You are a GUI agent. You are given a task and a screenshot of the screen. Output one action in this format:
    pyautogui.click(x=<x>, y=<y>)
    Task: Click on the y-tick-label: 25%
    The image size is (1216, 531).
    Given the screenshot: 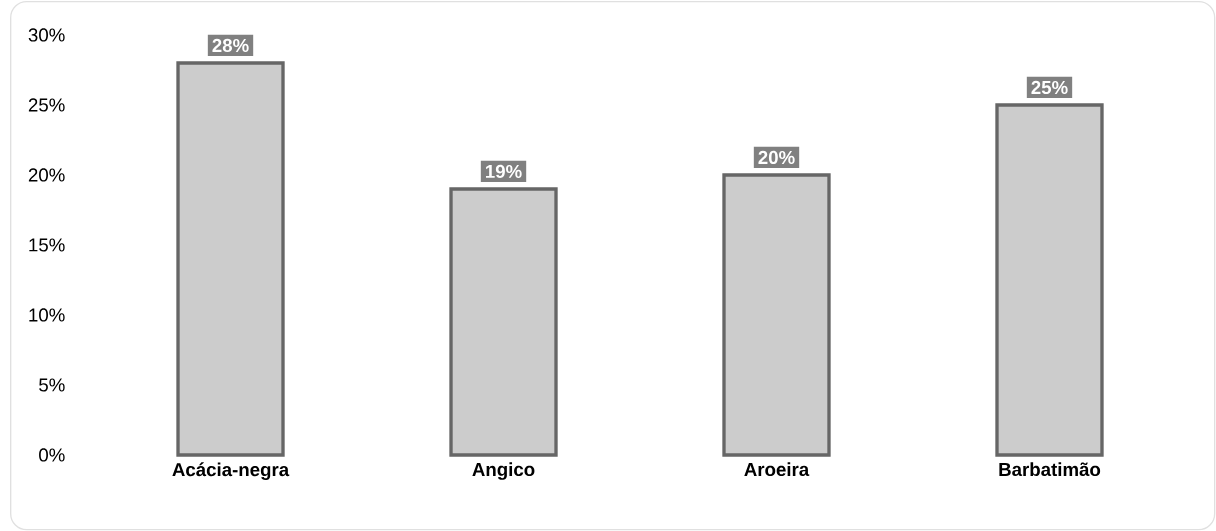 What is the action you would take?
    pyautogui.click(x=46, y=105)
    